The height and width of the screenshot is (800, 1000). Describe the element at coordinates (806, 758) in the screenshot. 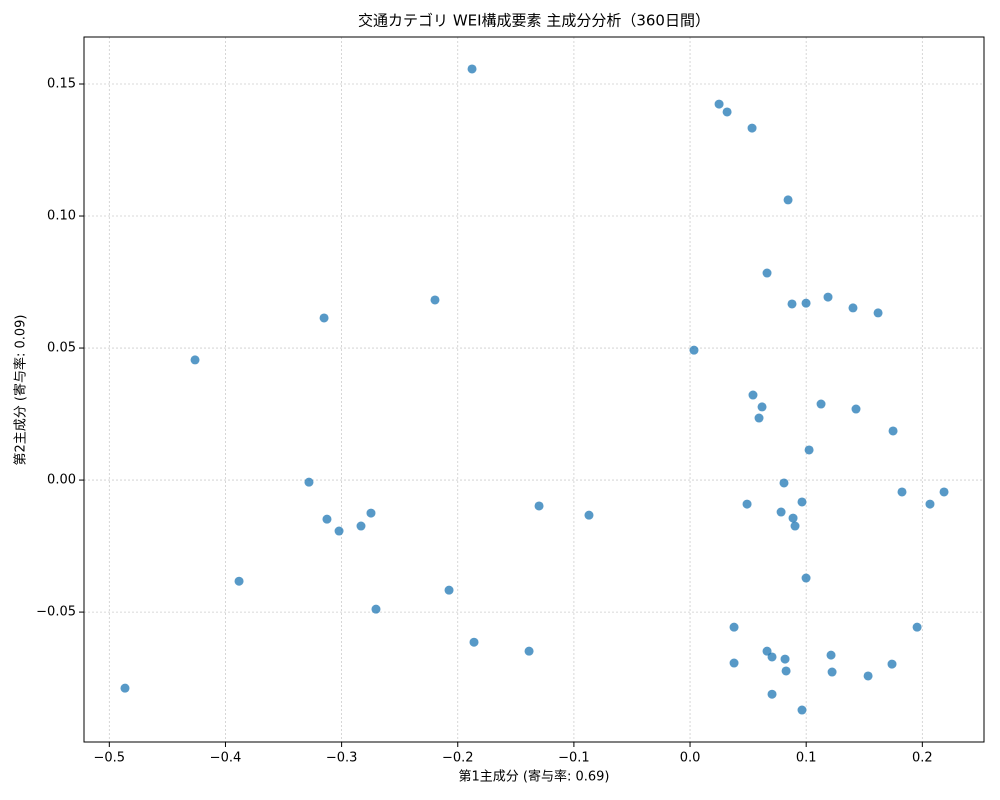

I see `x-tick-label: 0.1` at that location.